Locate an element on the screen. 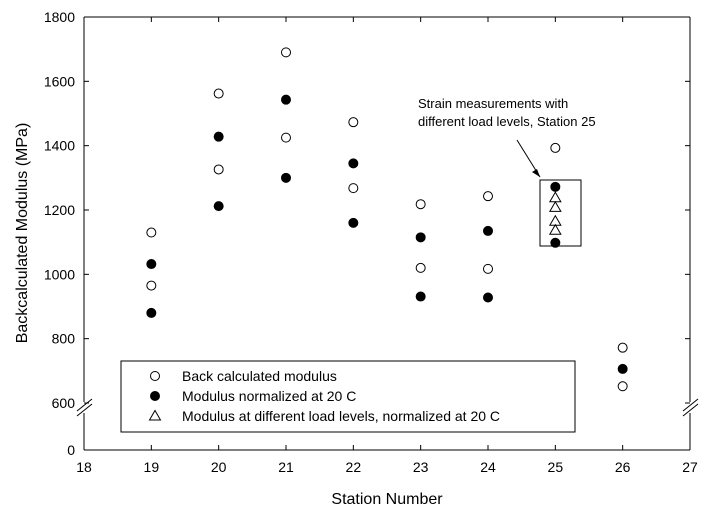 This screenshot has width=707, height=516. legend-marker-filled-circle is located at coordinates (155, 396).